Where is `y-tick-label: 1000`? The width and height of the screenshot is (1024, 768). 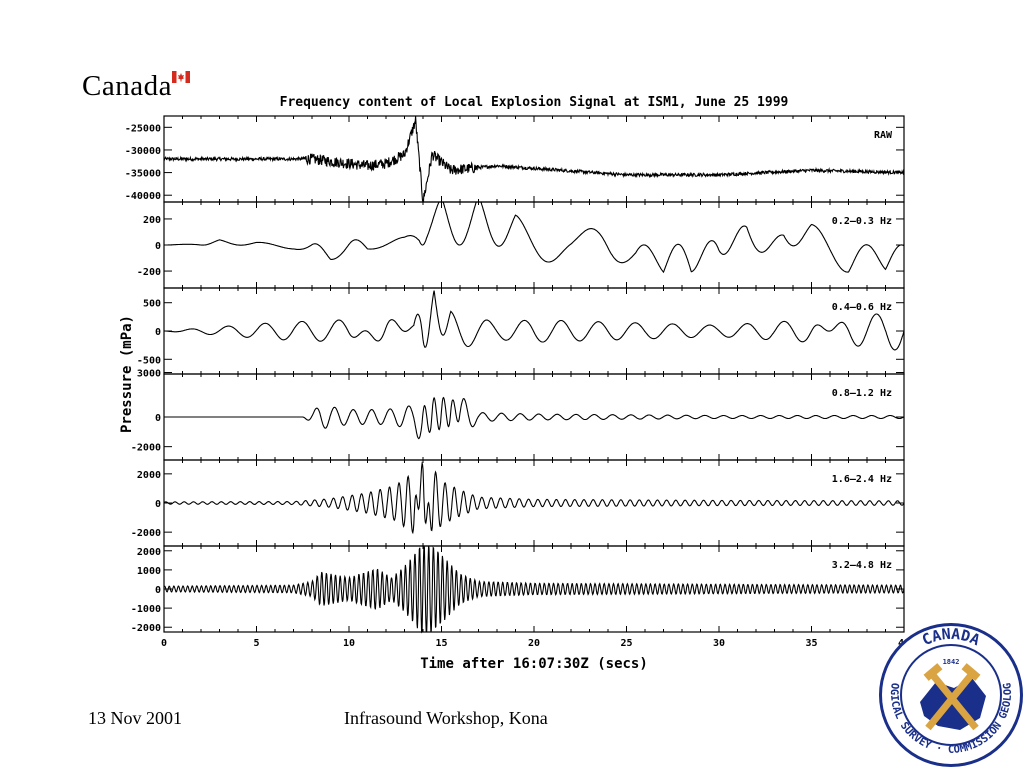
y-tick-label: 1000 is located at coordinates (149, 571).